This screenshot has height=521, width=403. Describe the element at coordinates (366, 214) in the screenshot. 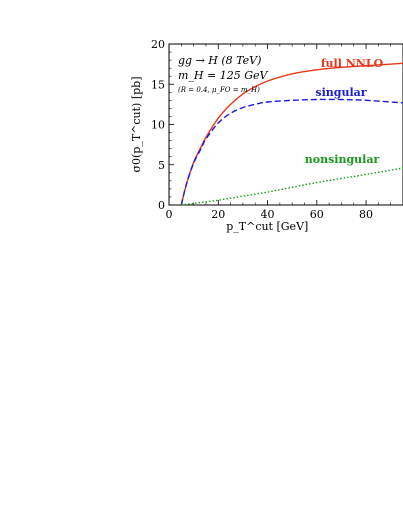

I see `x-tick-label: 80` at that location.